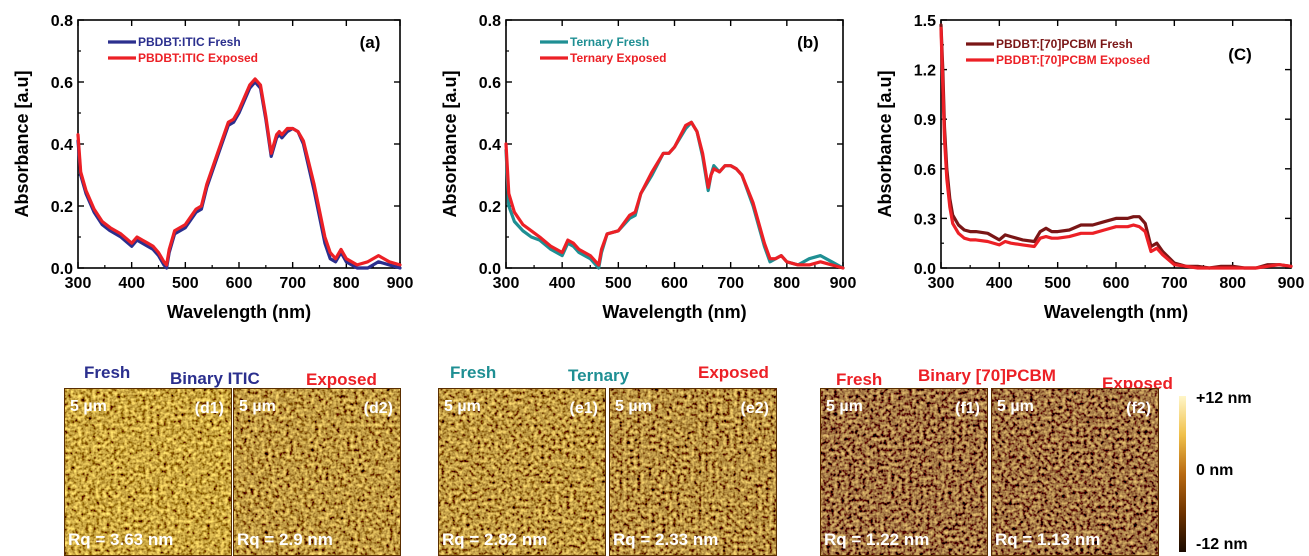 This screenshot has width=1309, height=556. I want to click on legend-label: PBDBT:ITIC Exposed, so click(198, 58).